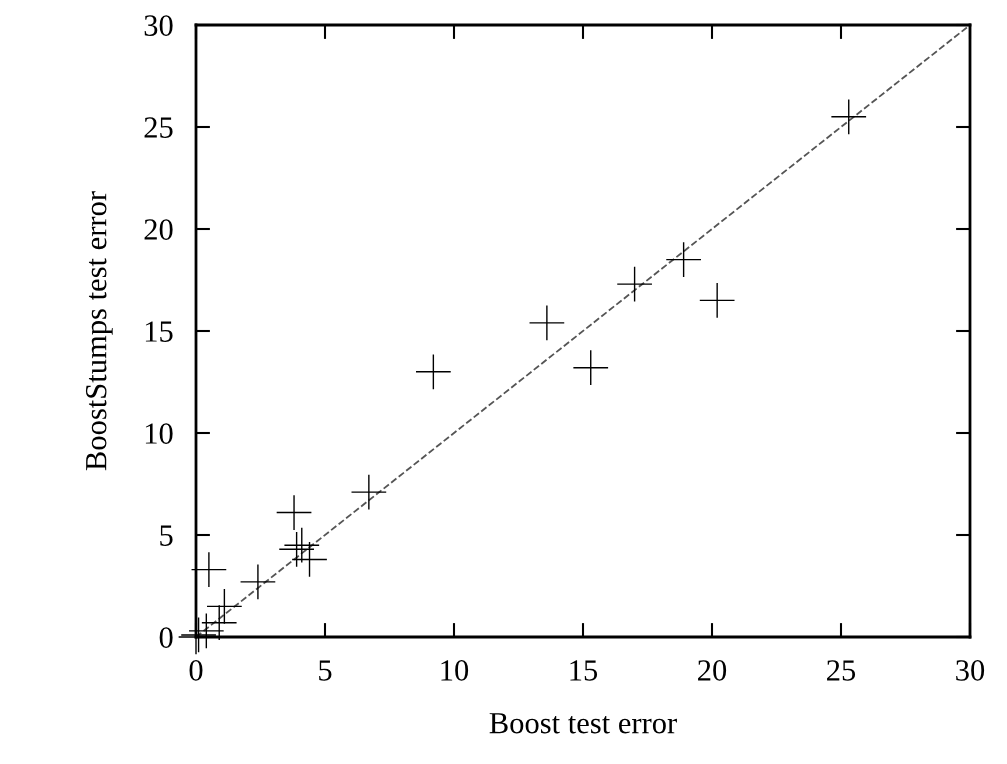 The width and height of the screenshot is (1007, 764). I want to click on y-tick-label: 10, so click(159, 433).